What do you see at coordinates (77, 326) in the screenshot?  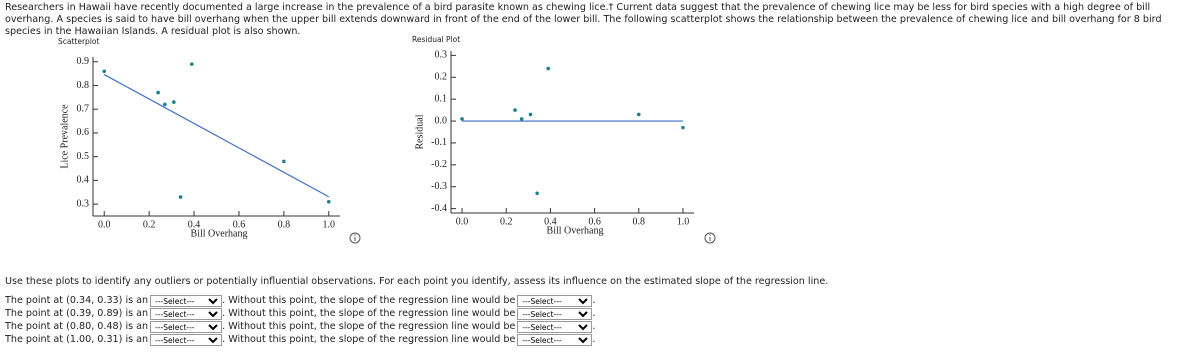 I see `question-prefix: The point at (0.80, 0.48) is an` at bounding box center [77, 326].